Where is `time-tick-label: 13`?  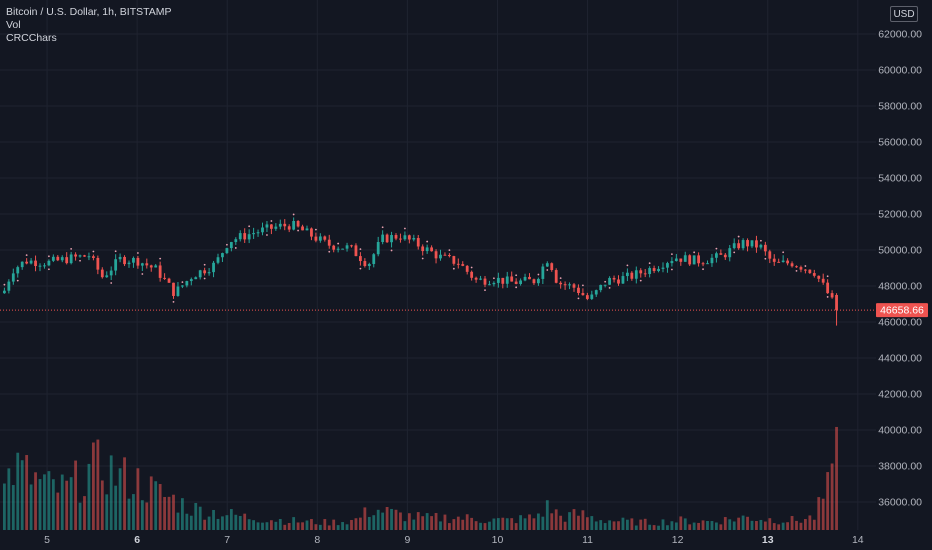 time-tick-label: 13 is located at coordinates (768, 540).